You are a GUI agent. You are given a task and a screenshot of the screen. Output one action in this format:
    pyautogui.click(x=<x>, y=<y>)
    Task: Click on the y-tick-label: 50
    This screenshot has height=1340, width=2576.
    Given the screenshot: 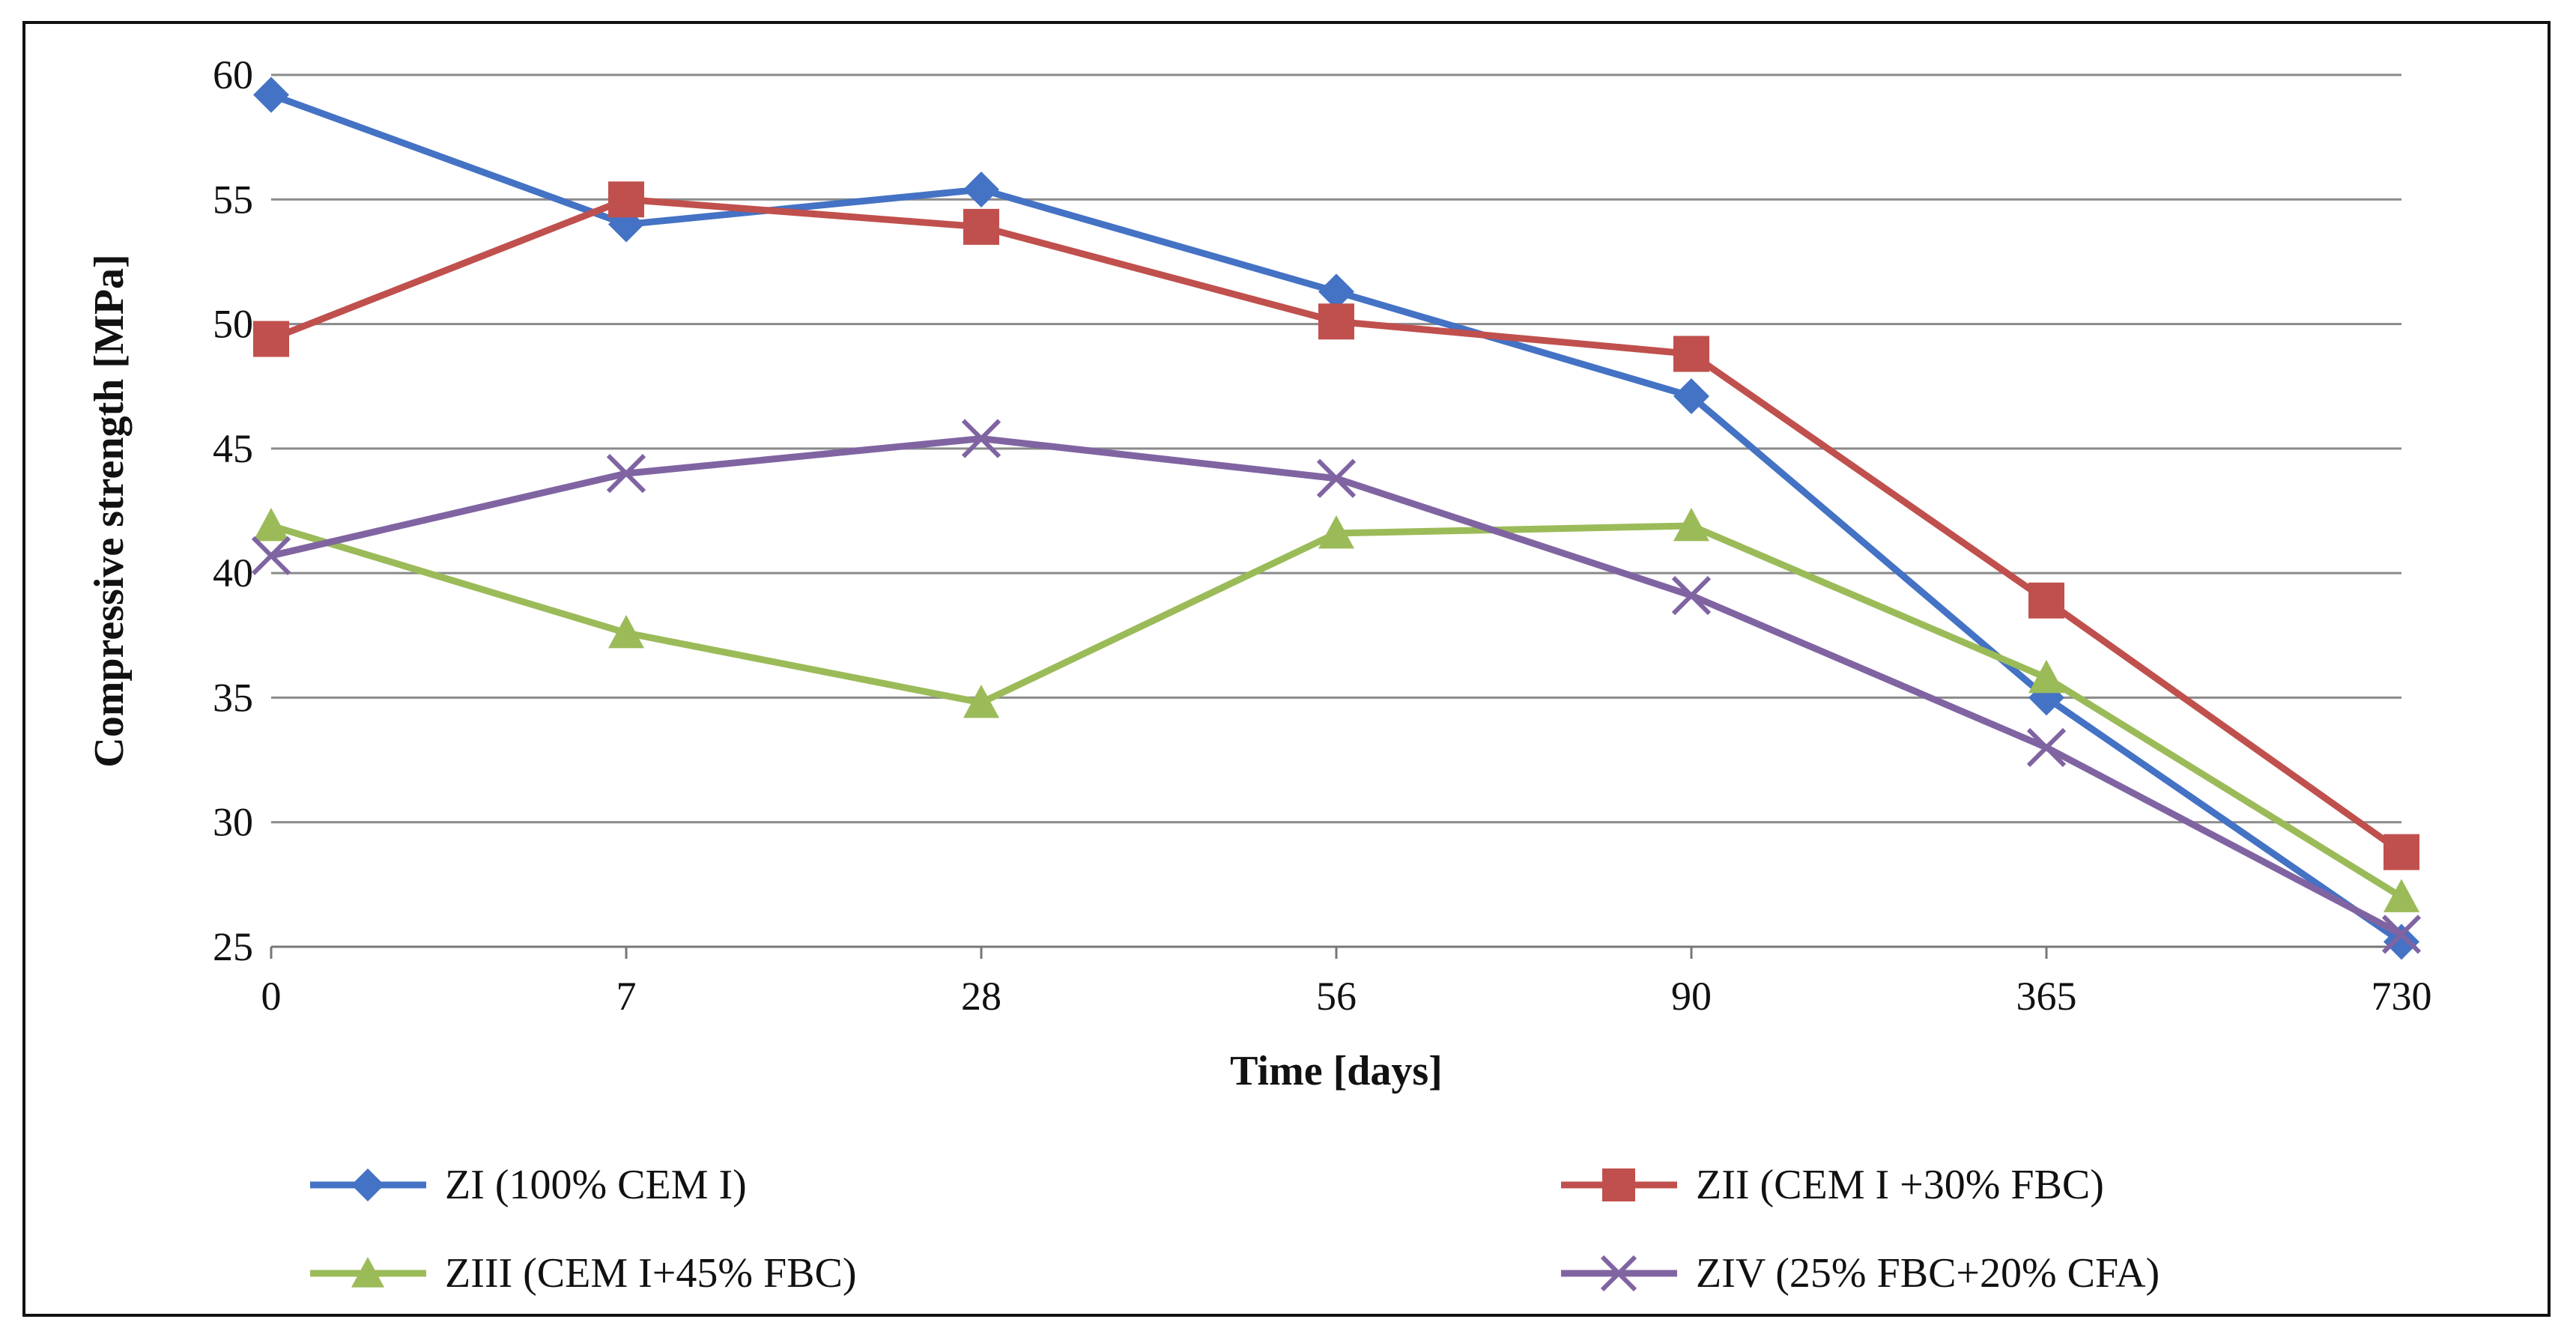 What is the action you would take?
    pyautogui.click(x=233, y=325)
    